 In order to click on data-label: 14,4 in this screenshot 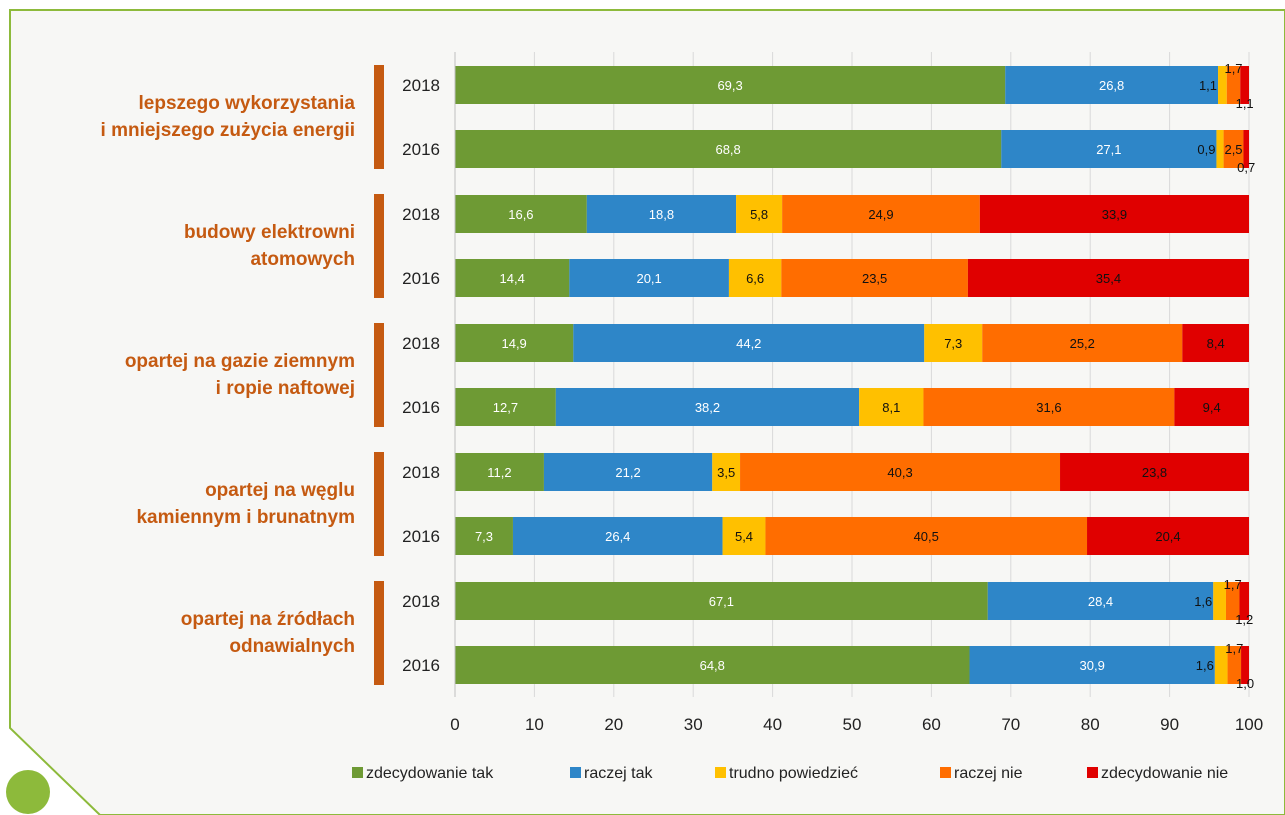, I will do `click(512, 278)`.